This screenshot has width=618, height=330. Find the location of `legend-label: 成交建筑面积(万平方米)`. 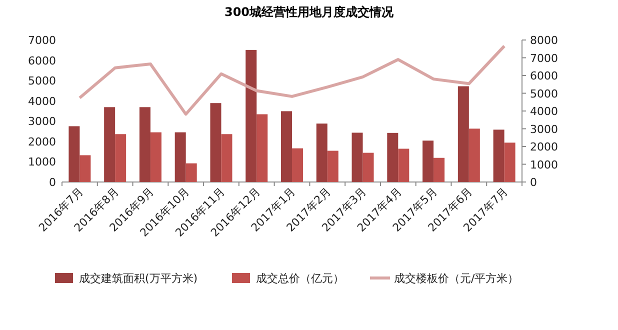

legend-label: 成交建筑面积(万平方米) is located at coordinates (138, 278).